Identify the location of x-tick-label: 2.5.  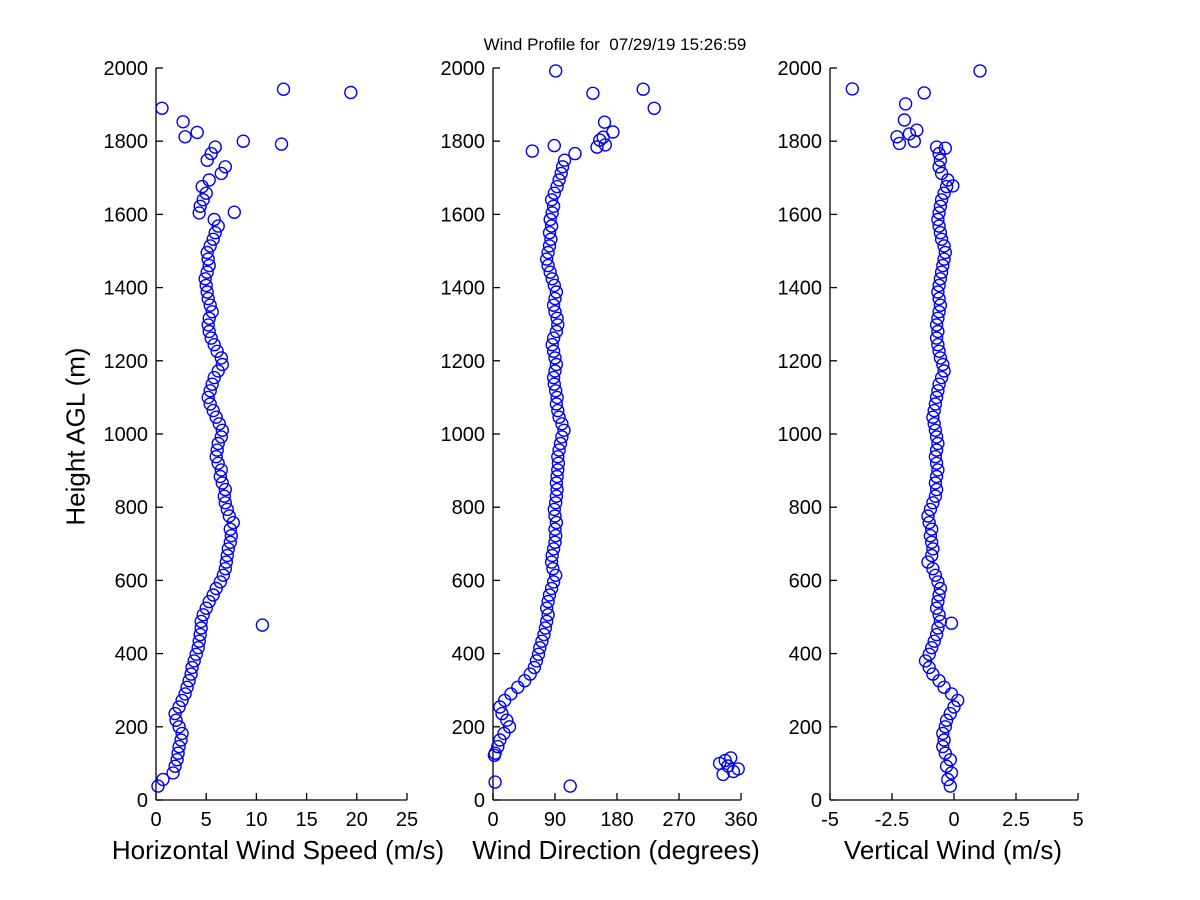
(1016, 820).